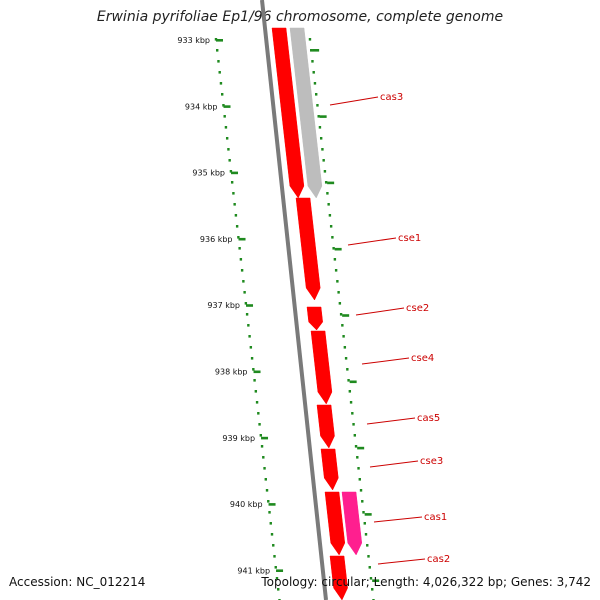 This screenshot has width=600, height=600. Describe the element at coordinates (308, 249) in the screenshot. I see `gene-cse1` at that location.